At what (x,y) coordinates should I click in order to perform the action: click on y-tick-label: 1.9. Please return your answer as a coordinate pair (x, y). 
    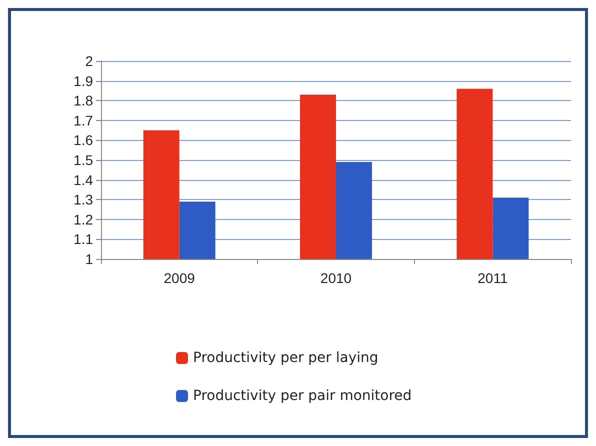
    Looking at the image, I should click on (84, 80).